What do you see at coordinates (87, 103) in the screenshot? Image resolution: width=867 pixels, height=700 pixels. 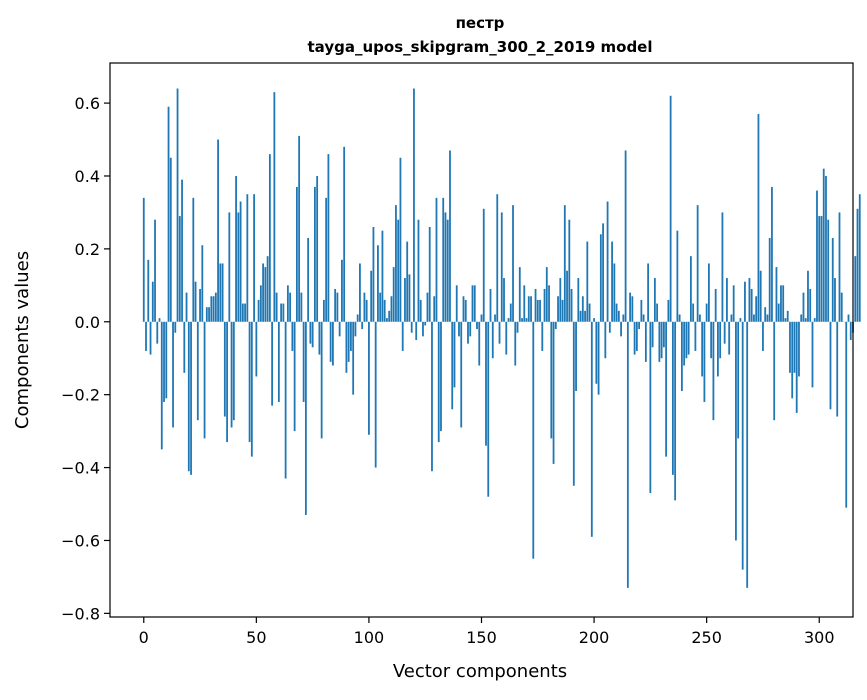 I see `y-tick-label: 0.6` at bounding box center [87, 103].